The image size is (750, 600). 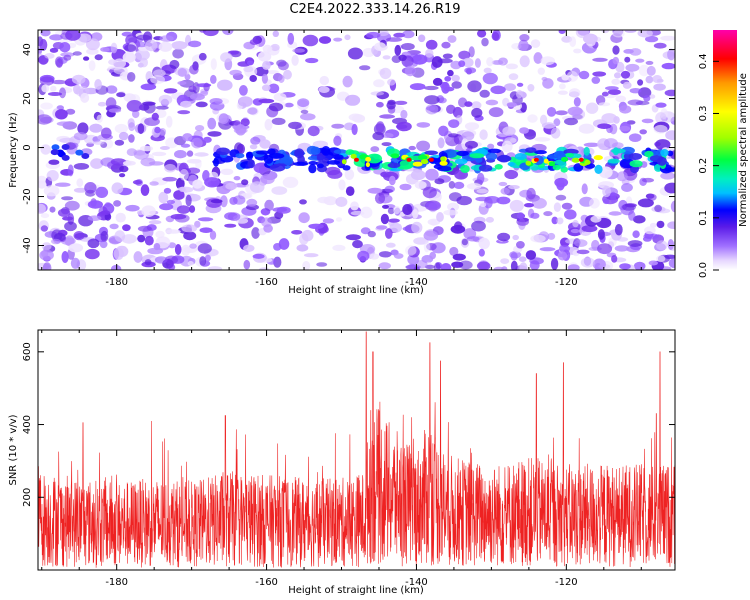 What do you see at coordinates (743, 150) in the screenshot?
I see `colorbar-label: Normalized spectral amplitude` at bounding box center [743, 150].